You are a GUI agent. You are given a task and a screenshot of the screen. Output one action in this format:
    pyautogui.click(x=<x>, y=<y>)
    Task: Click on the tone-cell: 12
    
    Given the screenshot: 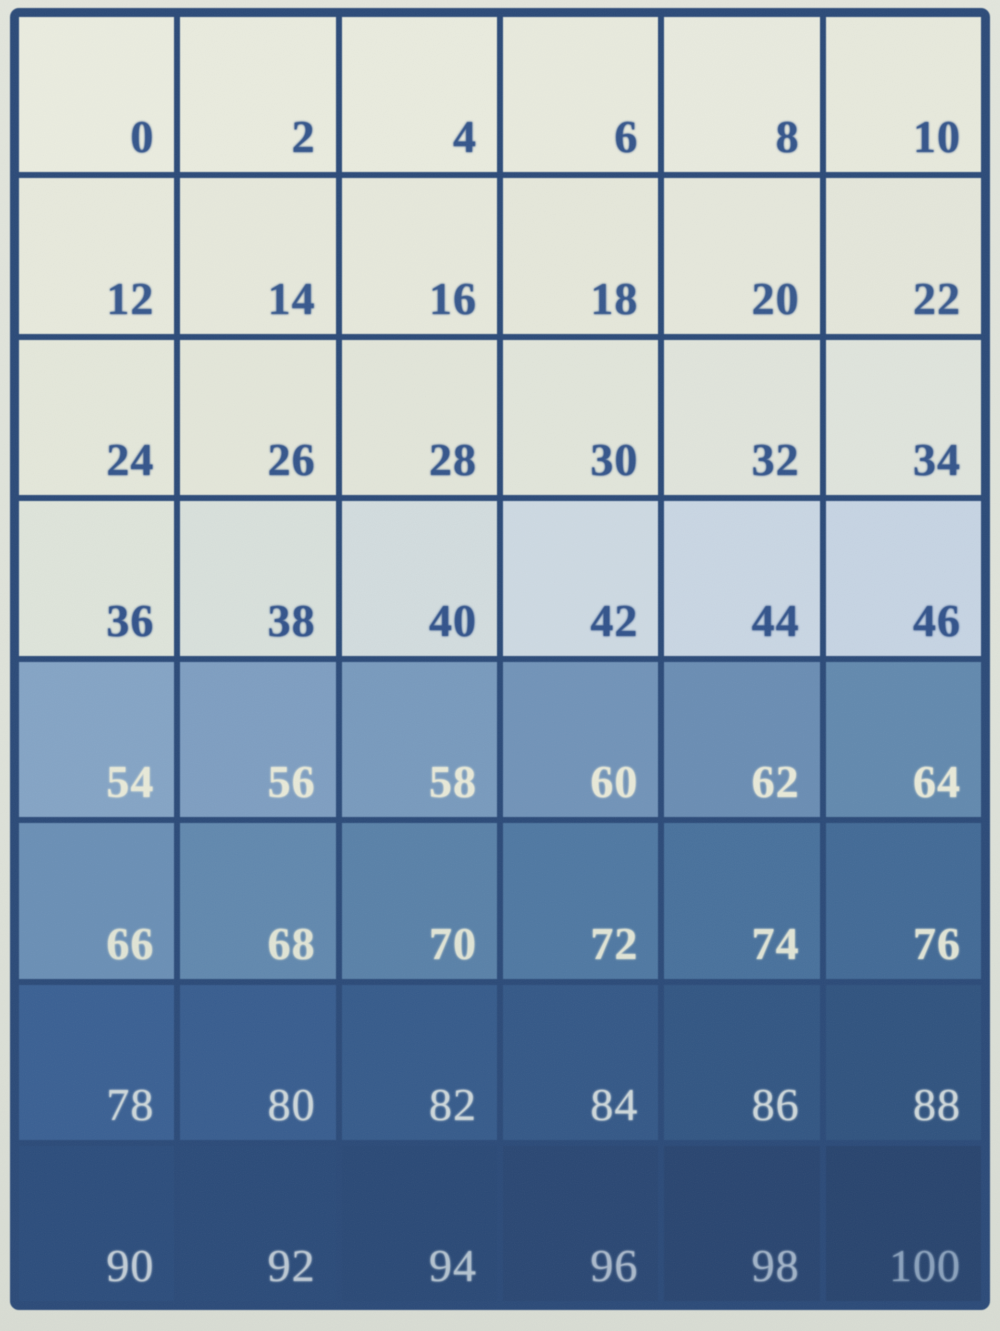 What is the action you would take?
    pyautogui.click(x=97, y=256)
    